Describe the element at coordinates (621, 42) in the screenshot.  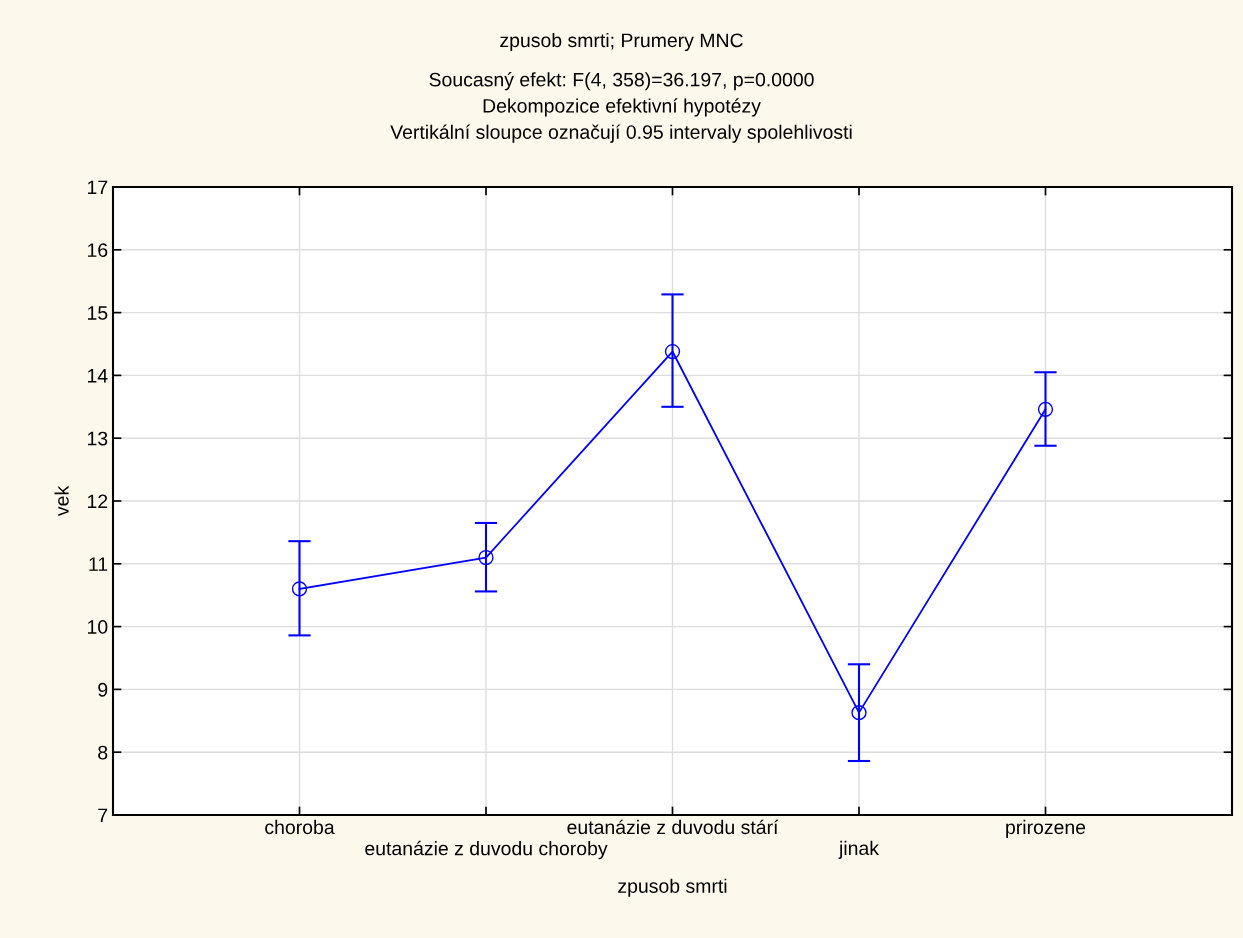
I see `chart-title: zpusob smrti; Prumery MNC` at that location.